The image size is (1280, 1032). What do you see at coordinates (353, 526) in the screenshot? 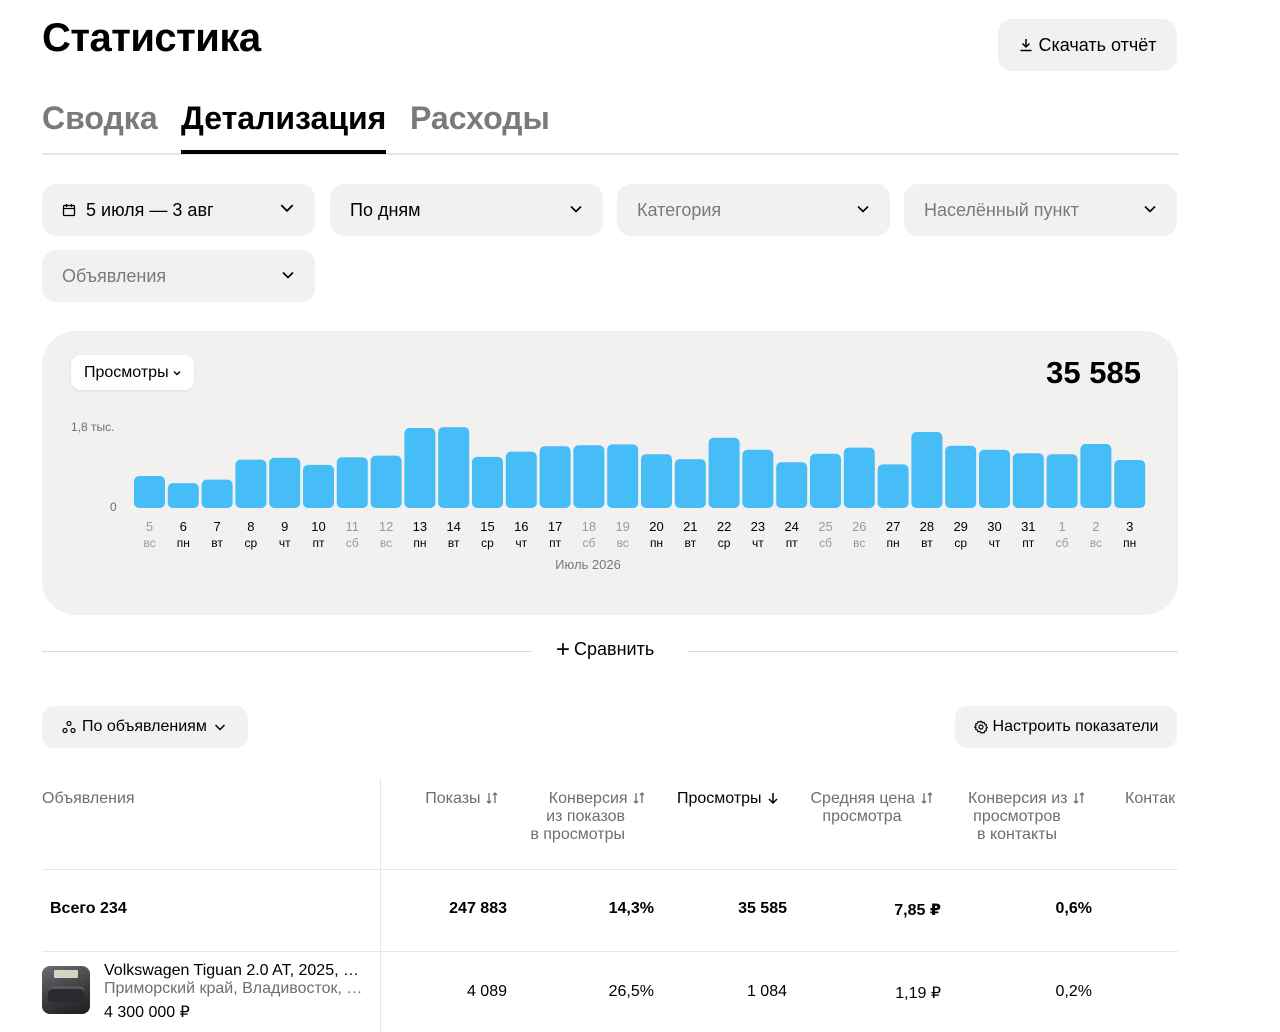
I see `x-tick-day: 11` at bounding box center [353, 526].